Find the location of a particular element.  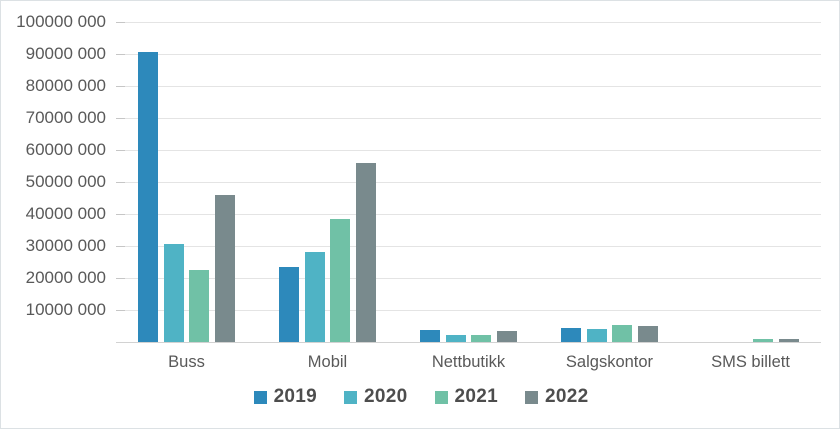

x-axis-line is located at coordinates (468, 342).